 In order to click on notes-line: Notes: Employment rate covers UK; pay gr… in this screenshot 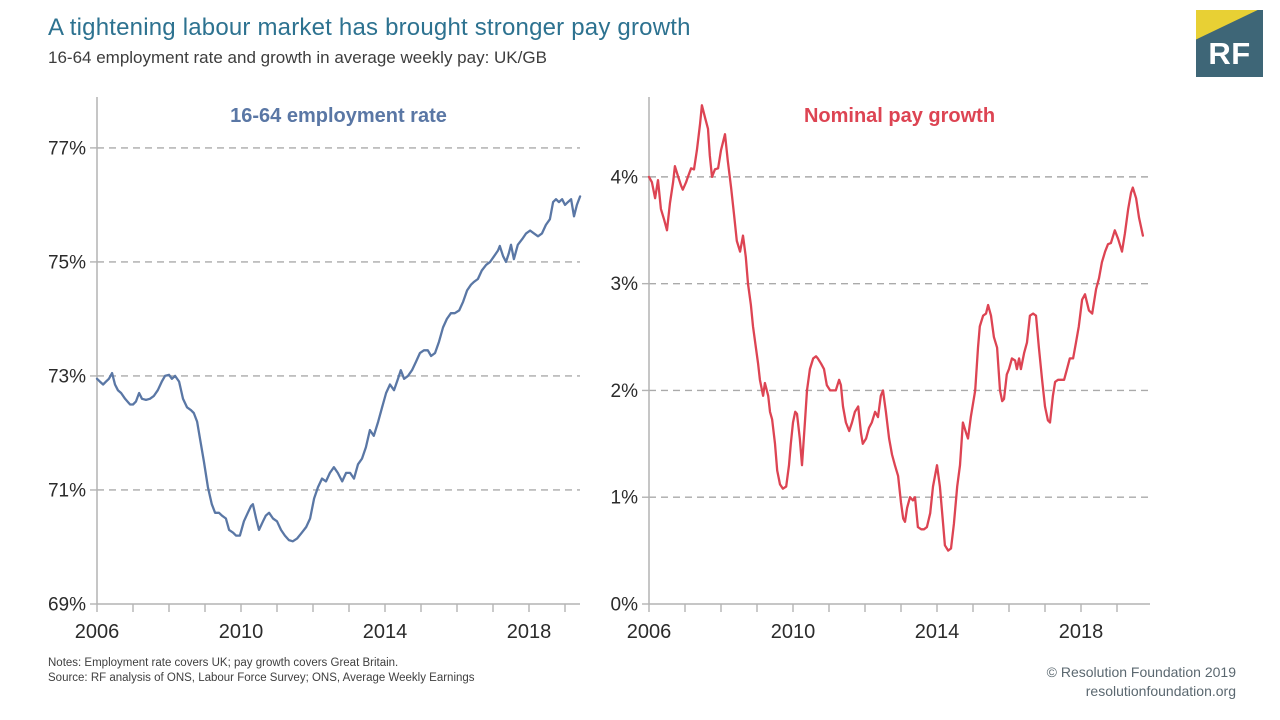, I will do `click(223, 663)`.